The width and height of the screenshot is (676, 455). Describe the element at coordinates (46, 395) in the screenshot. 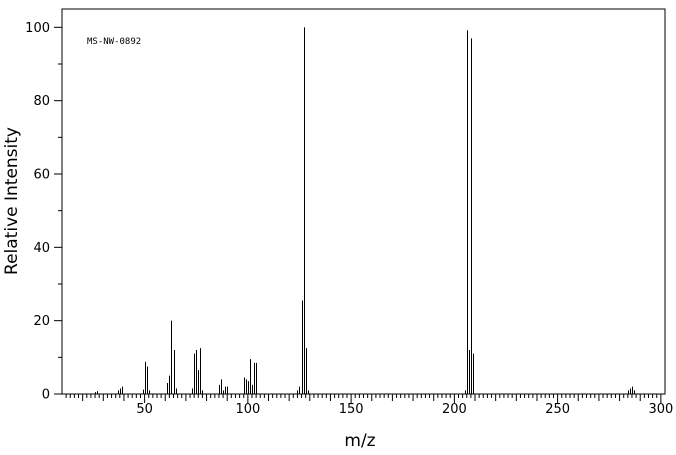

I see `y-tick-label: 0` at that location.